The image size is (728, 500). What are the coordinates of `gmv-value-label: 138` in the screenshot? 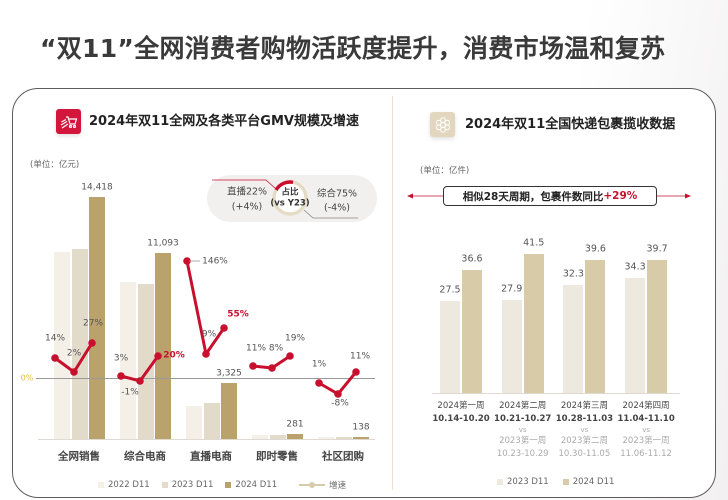 It's located at (361, 427).